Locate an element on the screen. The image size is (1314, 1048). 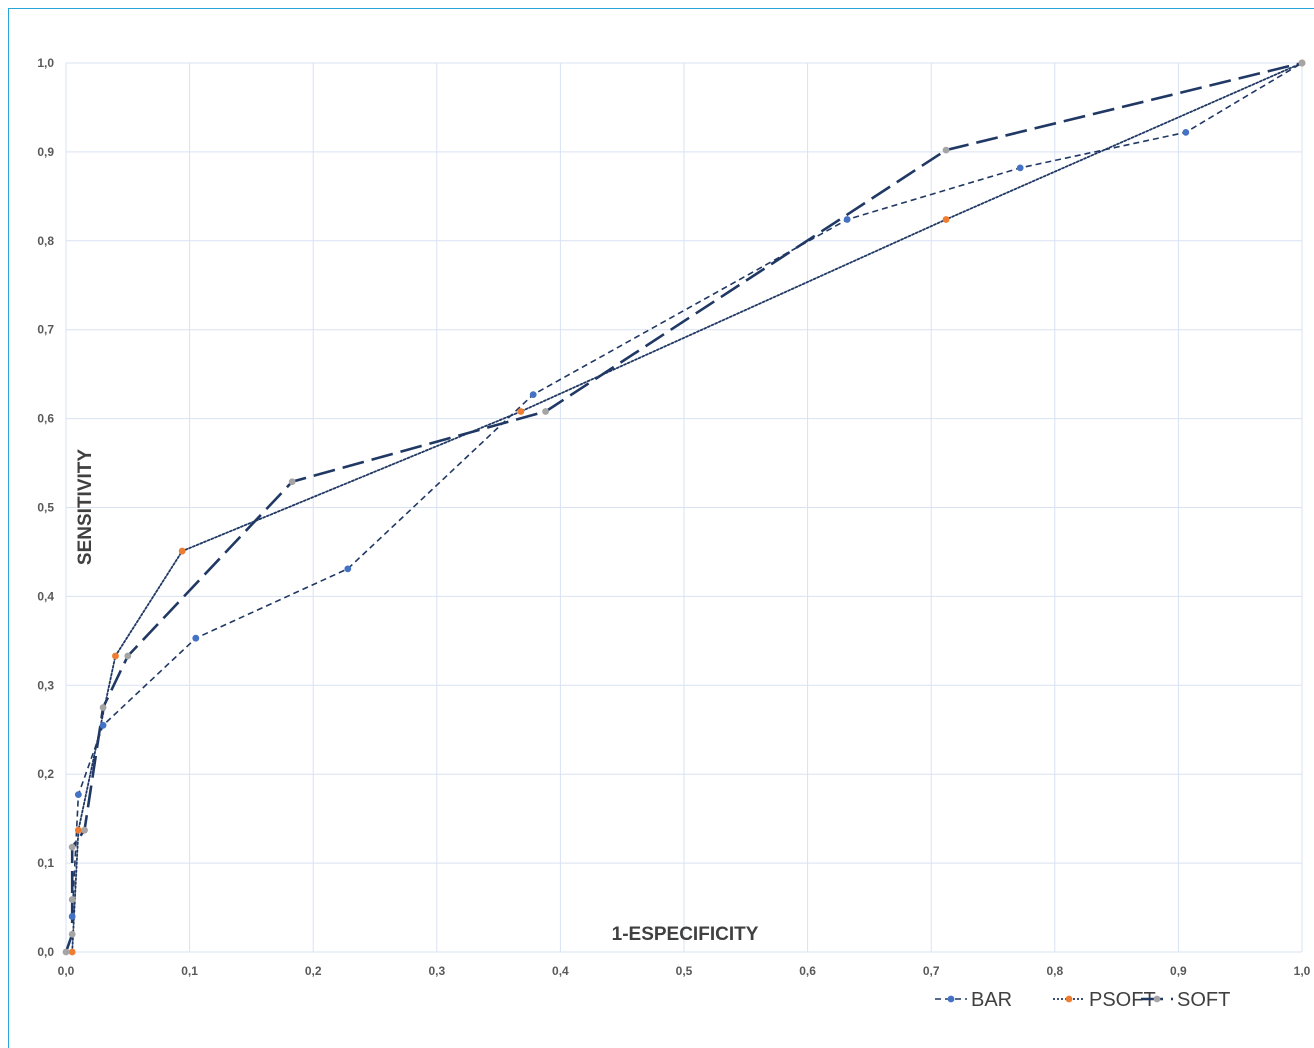
y-tick-label: 0,3 is located at coordinates (45, 685).